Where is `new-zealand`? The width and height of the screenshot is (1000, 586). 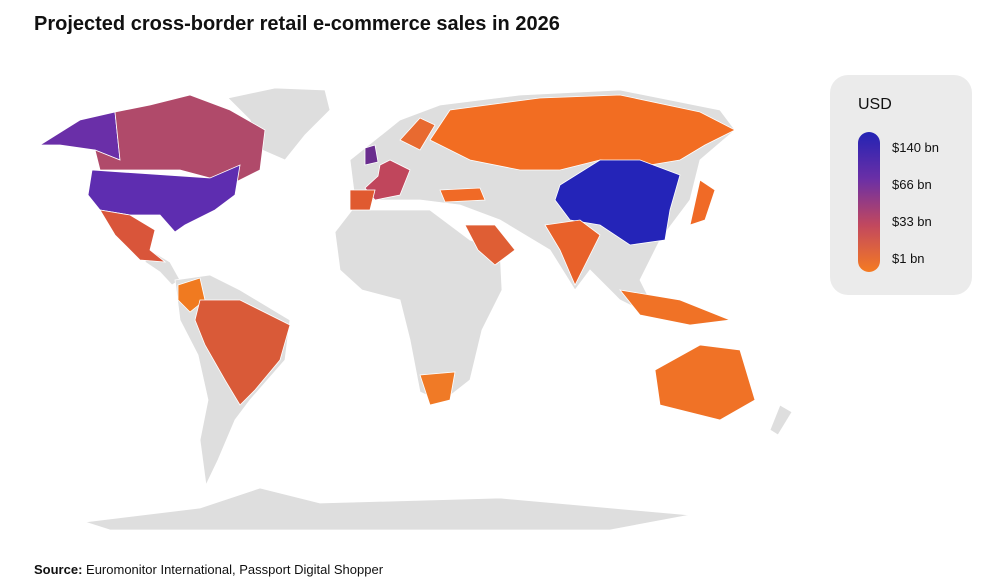 new-zealand is located at coordinates (781, 420).